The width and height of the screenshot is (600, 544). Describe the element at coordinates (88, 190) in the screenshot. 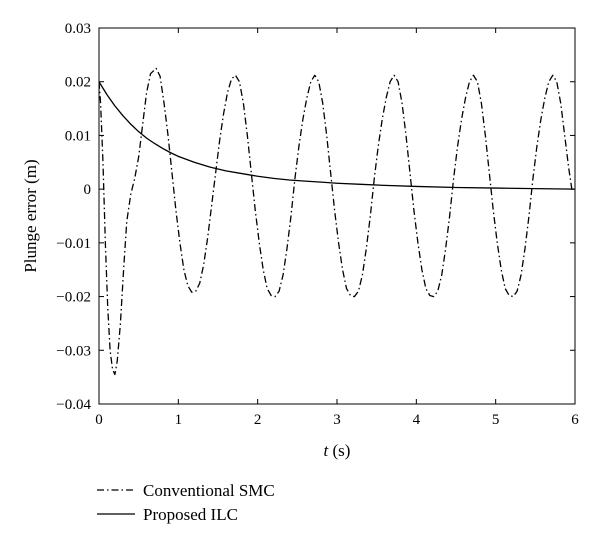

I see `y-tick-label: 0` at that location.